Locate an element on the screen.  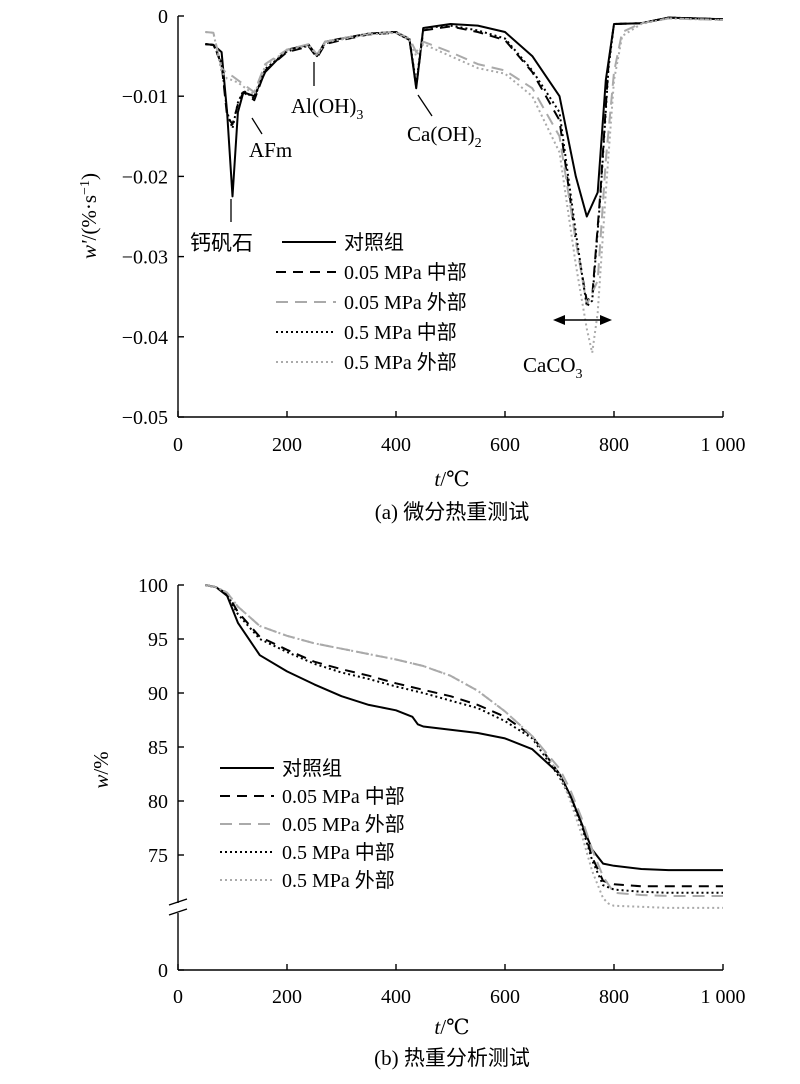
chart-b-y-tick-label: 80 is located at coordinates (158, 802).